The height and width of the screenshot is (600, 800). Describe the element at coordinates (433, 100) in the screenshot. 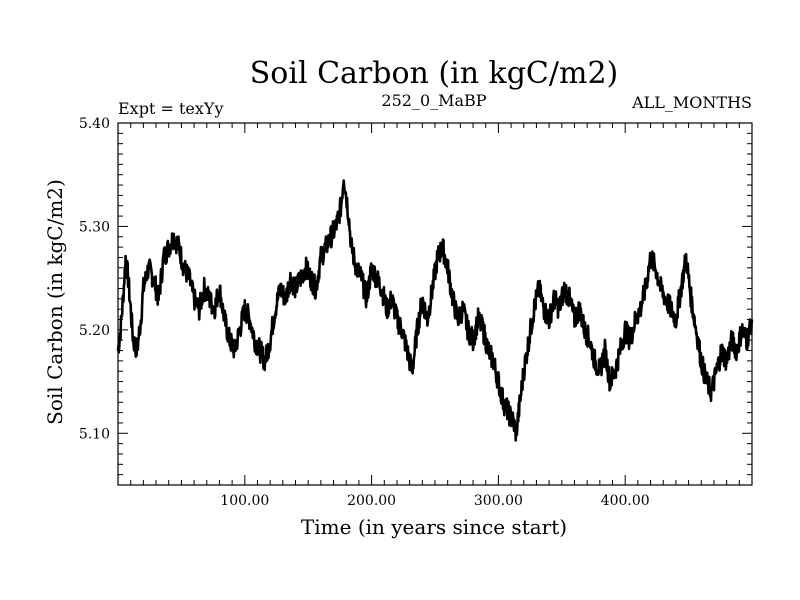

I see `subtitle-center: 252_0_MaBP` at that location.